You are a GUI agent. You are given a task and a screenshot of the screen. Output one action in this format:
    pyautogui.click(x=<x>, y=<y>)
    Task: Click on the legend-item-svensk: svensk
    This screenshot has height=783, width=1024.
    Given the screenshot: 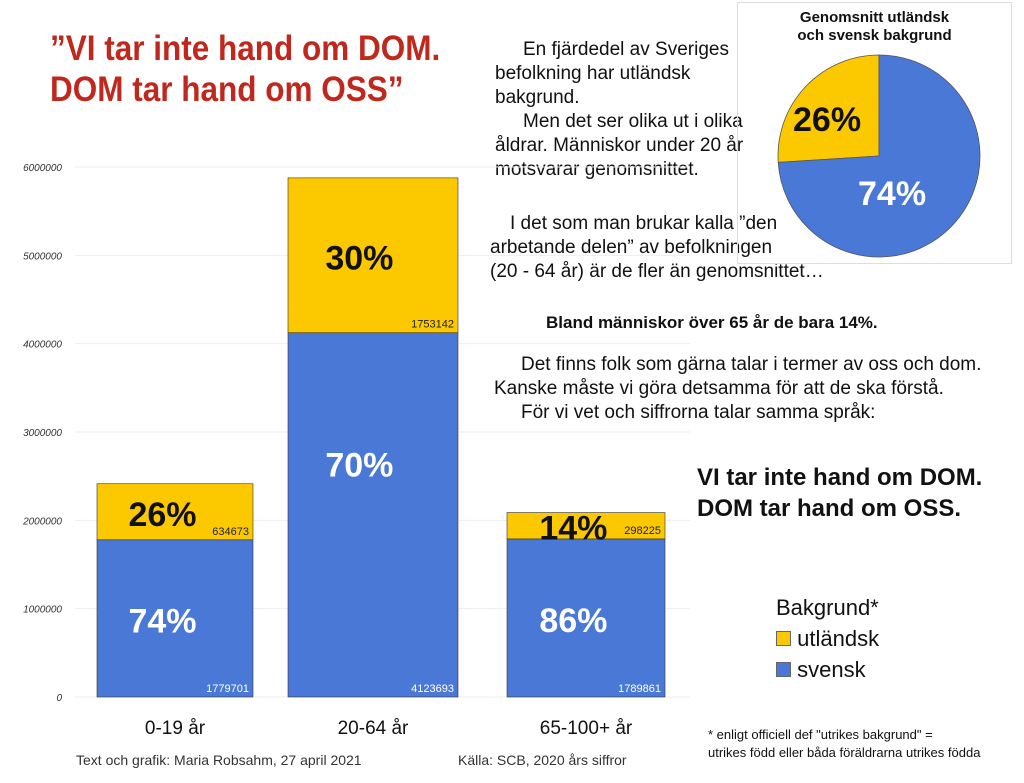 What is the action you would take?
    pyautogui.click(x=827, y=669)
    